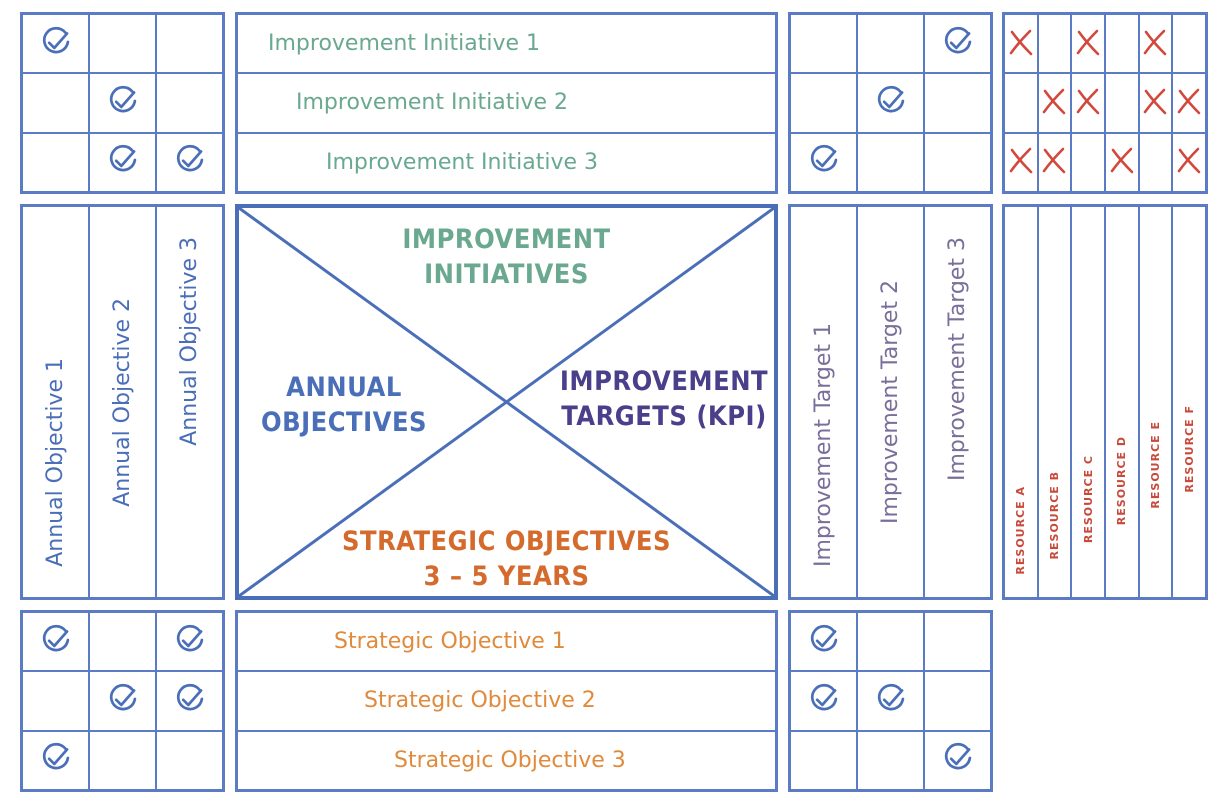 Image resolution: width=1217 pixels, height=807 pixels. Describe the element at coordinates (462, 162) in the screenshot. I see `initiative-label: Improvement Initiative 3` at that location.